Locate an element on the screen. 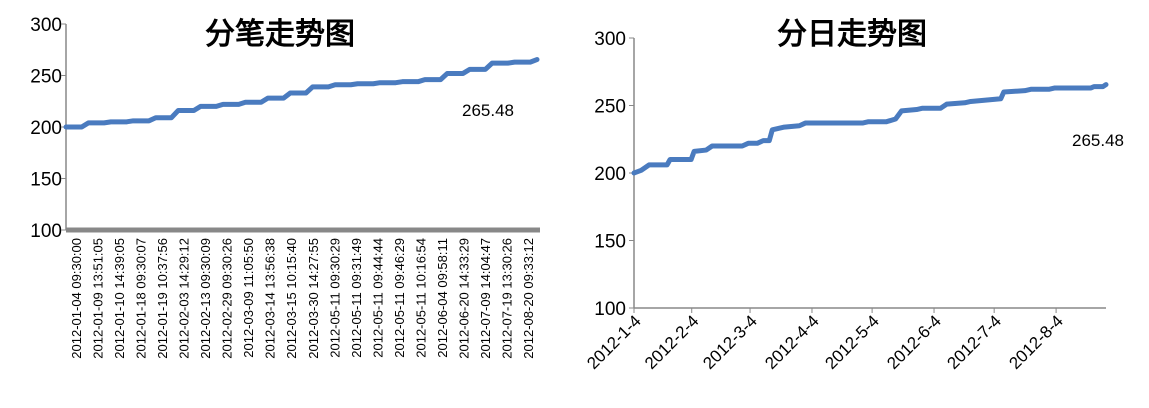 Image resolution: width=1149 pixels, height=408 pixels. chart2-x-tick-label: 2012-6-4 is located at coordinates (914, 342).